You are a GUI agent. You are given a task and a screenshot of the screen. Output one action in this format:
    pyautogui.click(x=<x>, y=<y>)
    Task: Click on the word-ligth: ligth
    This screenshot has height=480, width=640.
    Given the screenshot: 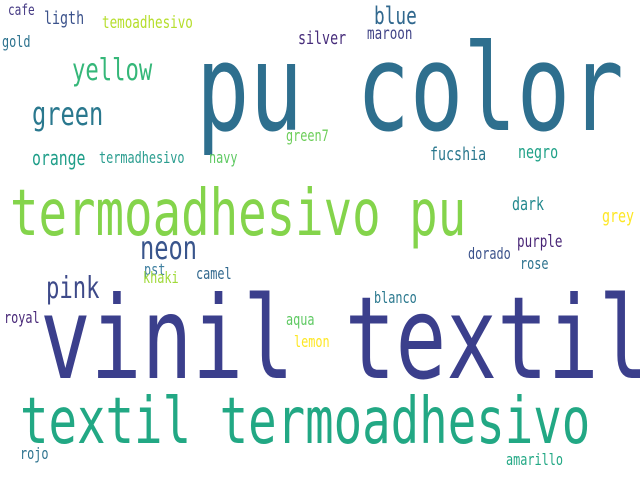 What is the action you would take?
    pyautogui.click(x=64, y=18)
    